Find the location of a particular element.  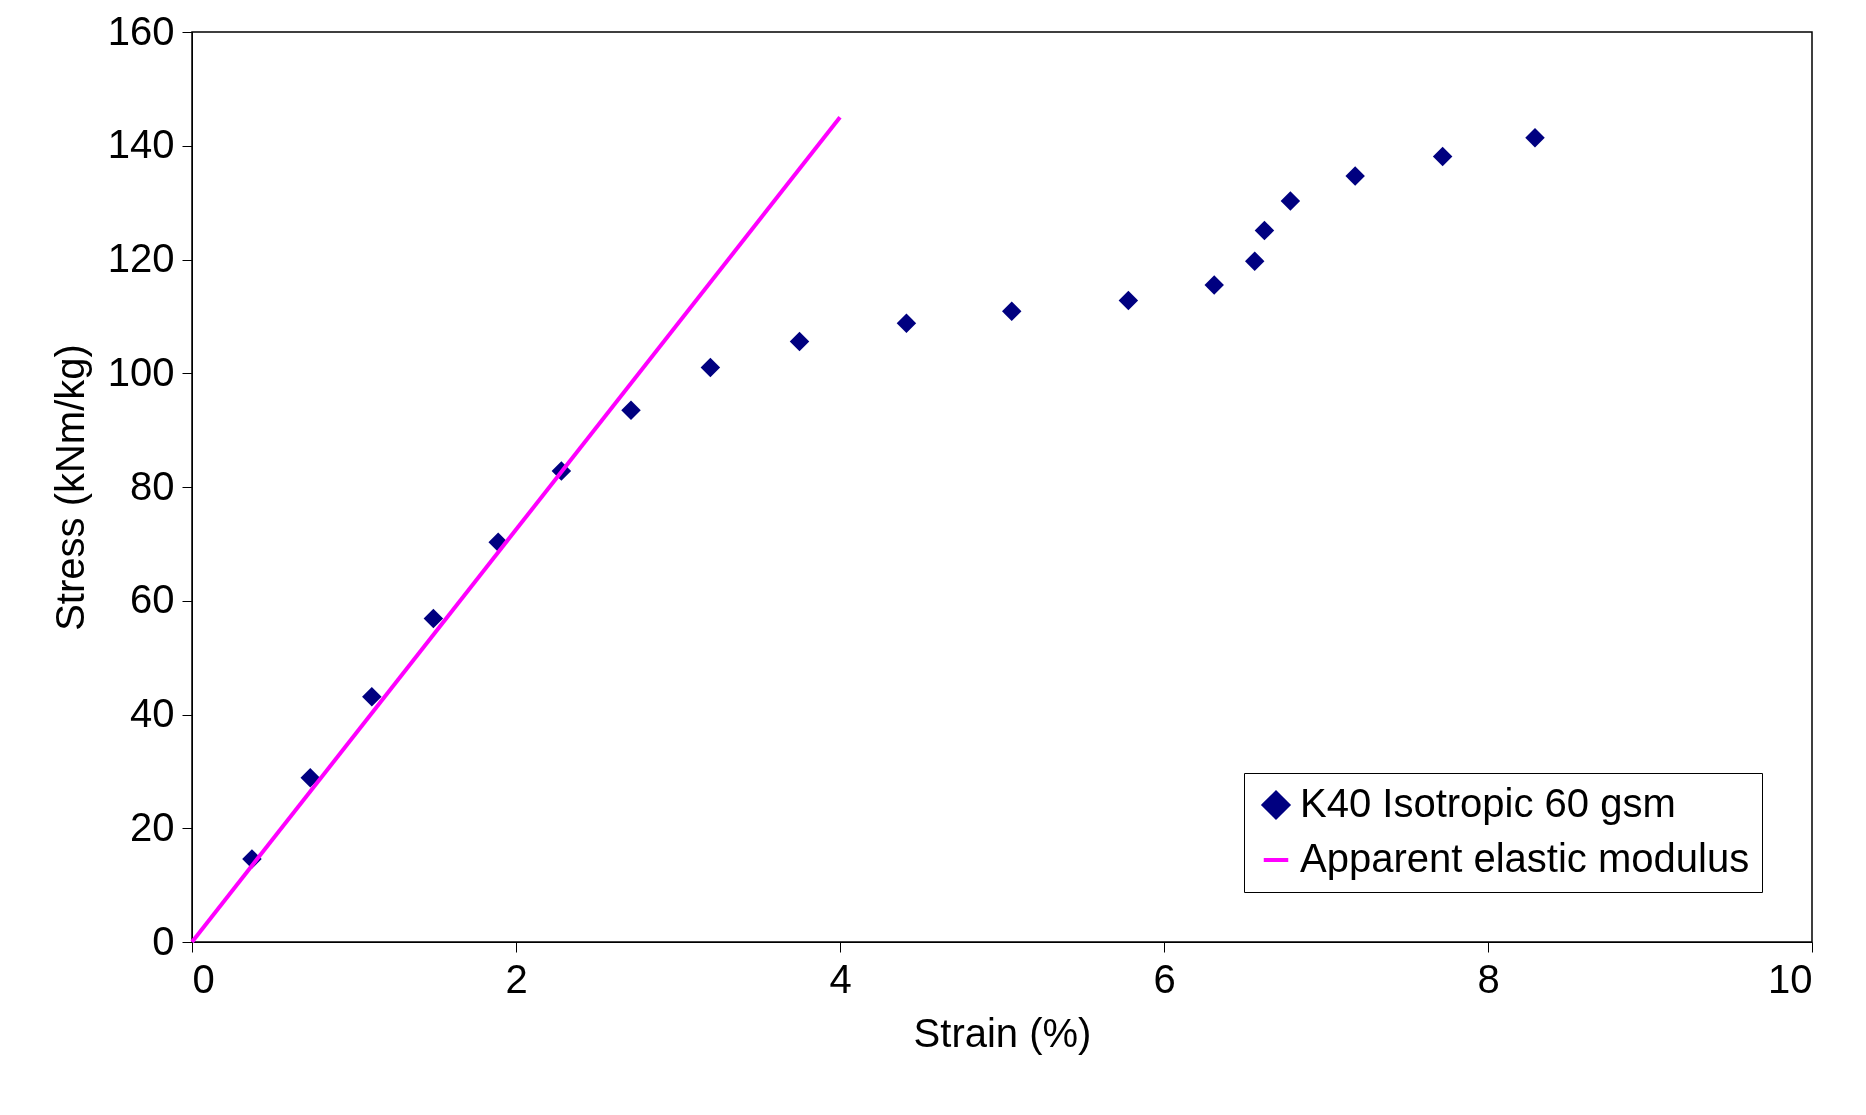

x-tick-label: 8 is located at coordinates (1488, 978).